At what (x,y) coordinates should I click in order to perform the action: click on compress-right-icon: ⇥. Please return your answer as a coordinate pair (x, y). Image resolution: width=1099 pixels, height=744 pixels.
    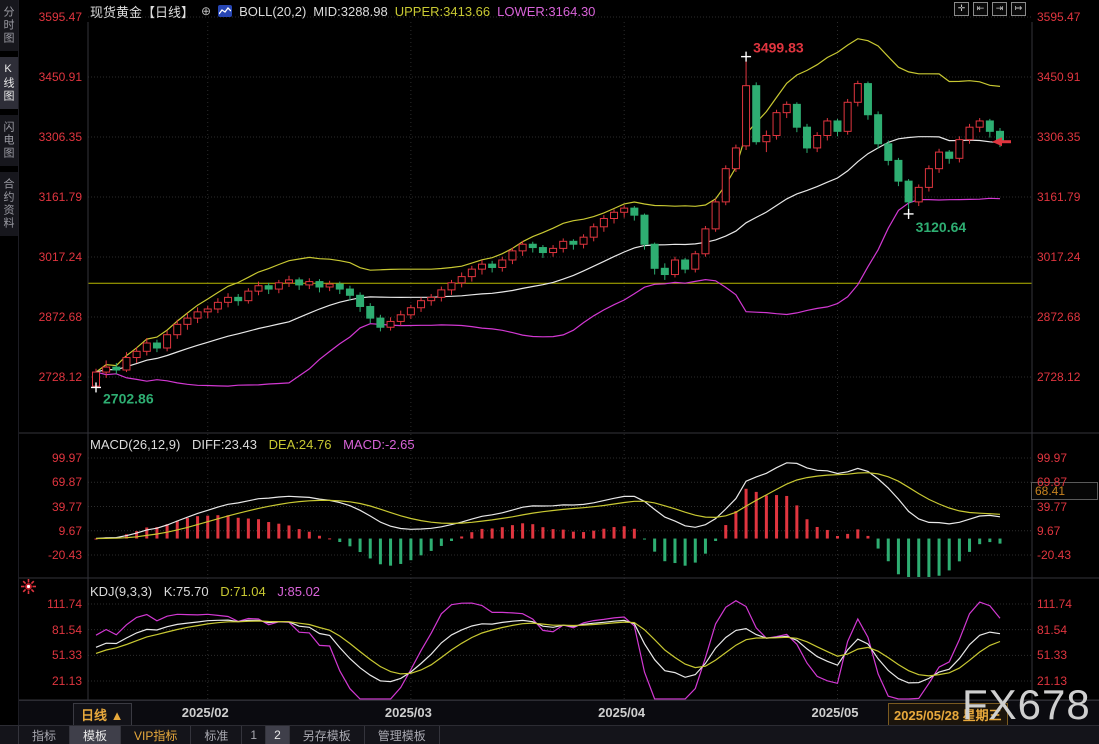
    Looking at the image, I should click on (999, 9).